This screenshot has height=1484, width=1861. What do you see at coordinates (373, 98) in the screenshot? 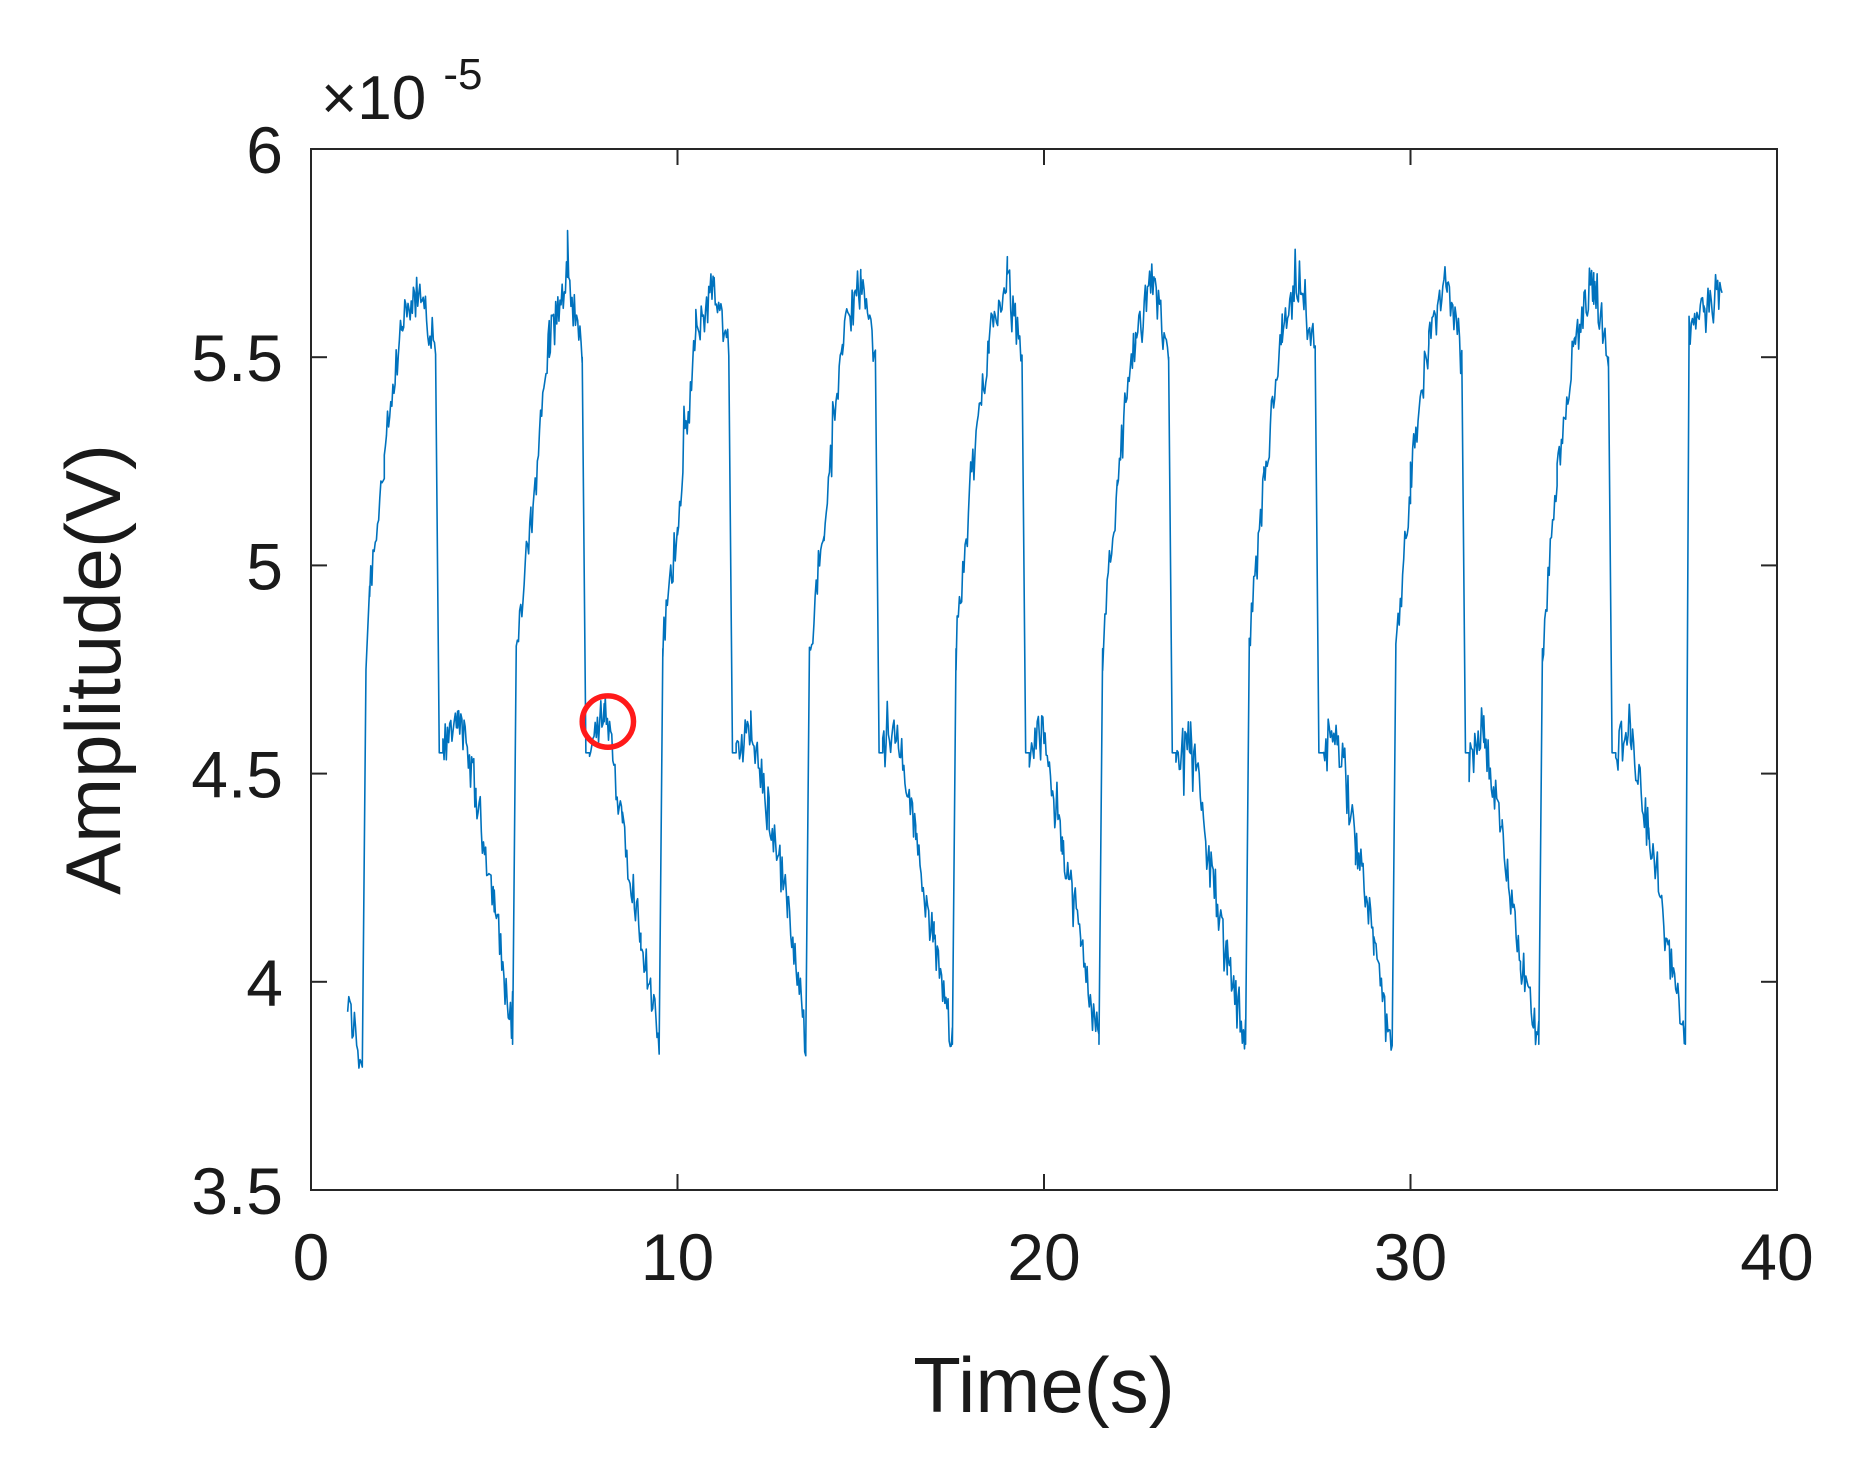
I see `y-axis-multiplier-base: ×10` at bounding box center [373, 98].